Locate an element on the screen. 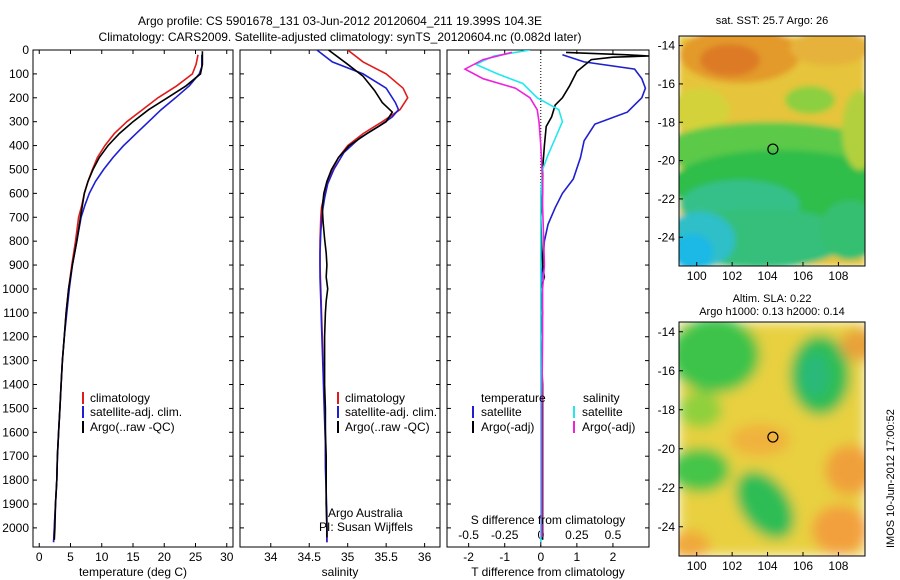 The height and width of the screenshot is (580, 900). sst-map-frame is located at coordinates (772, 151).